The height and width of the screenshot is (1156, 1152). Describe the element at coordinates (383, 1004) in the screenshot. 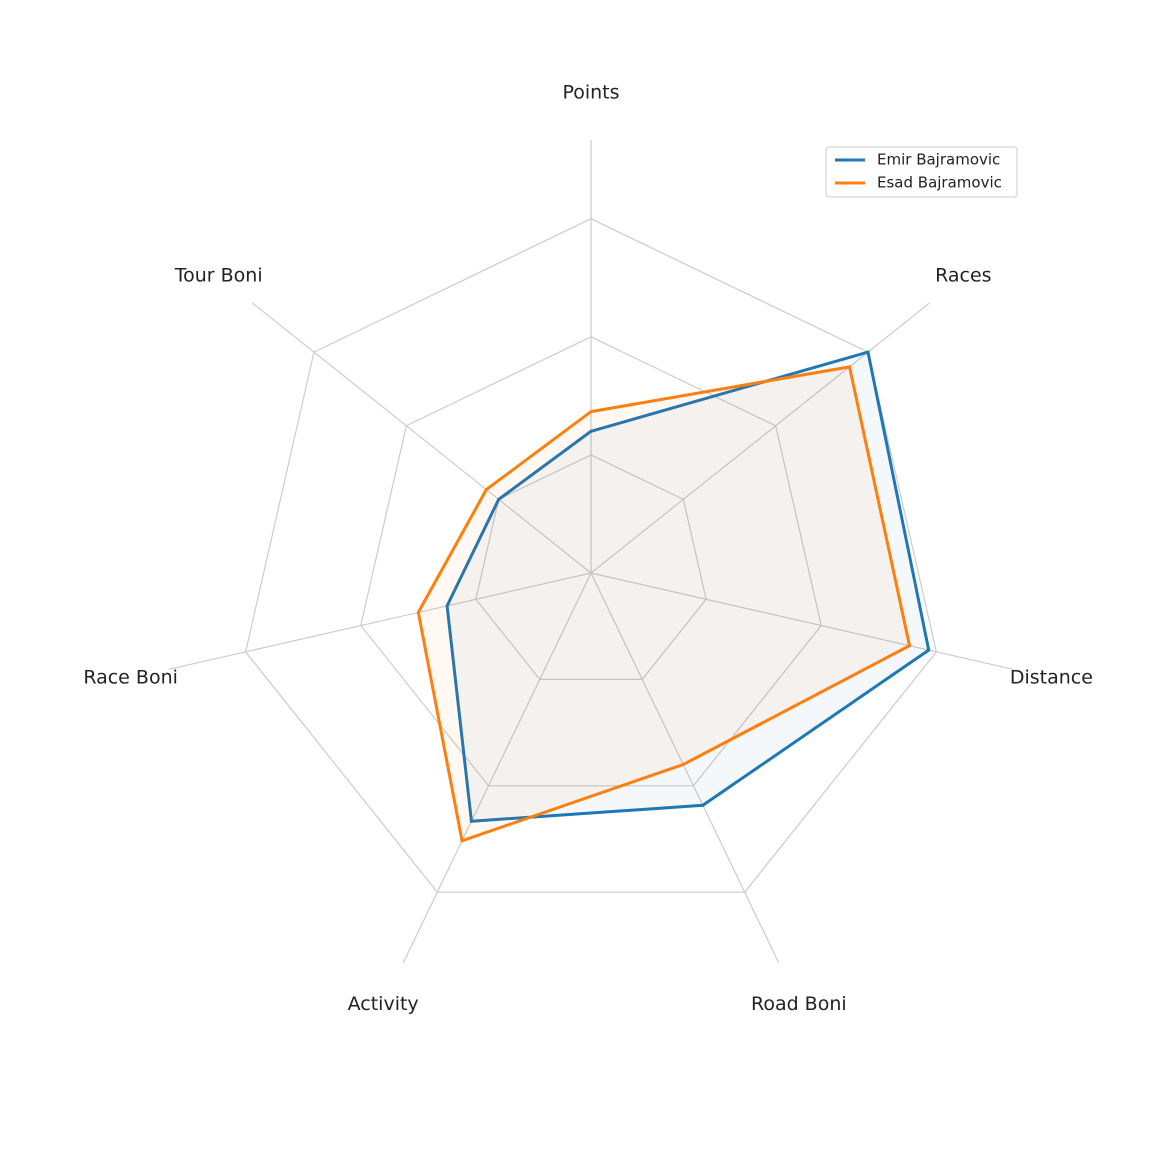

I see `axis-label: Activity` at that location.